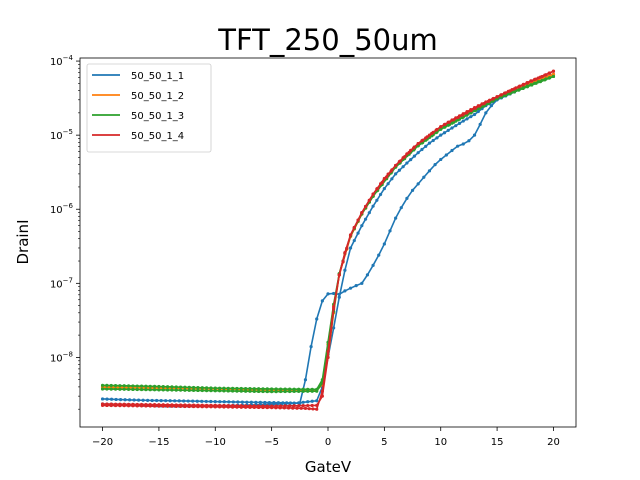 This screenshot has height=480, width=640. I want to click on x-tick-label: 0, so click(328, 442).